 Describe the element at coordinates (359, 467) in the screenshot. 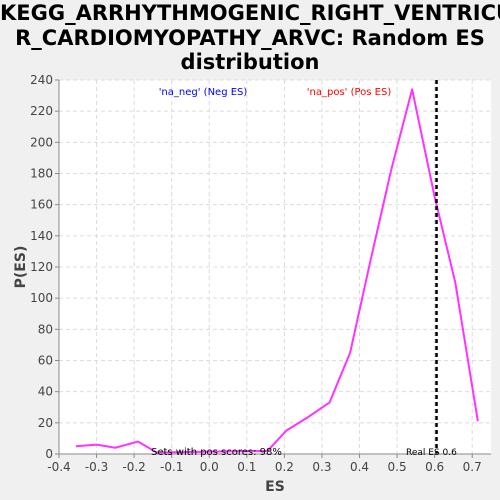

I see `x-tick-label: 0.4` at that location.